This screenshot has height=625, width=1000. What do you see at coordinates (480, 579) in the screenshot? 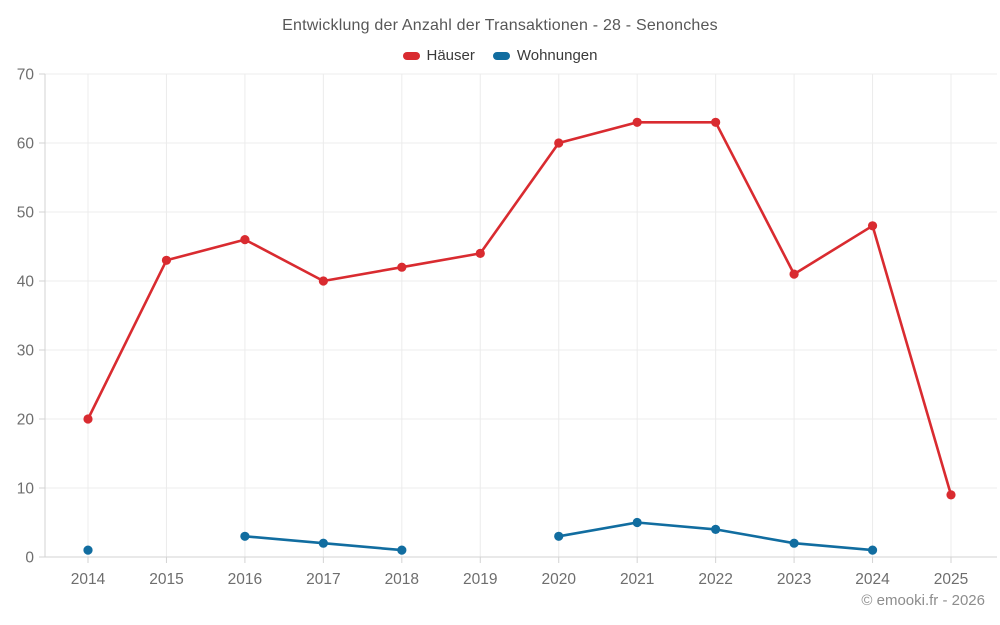
I see `x-axis-label: 2019` at bounding box center [480, 579].